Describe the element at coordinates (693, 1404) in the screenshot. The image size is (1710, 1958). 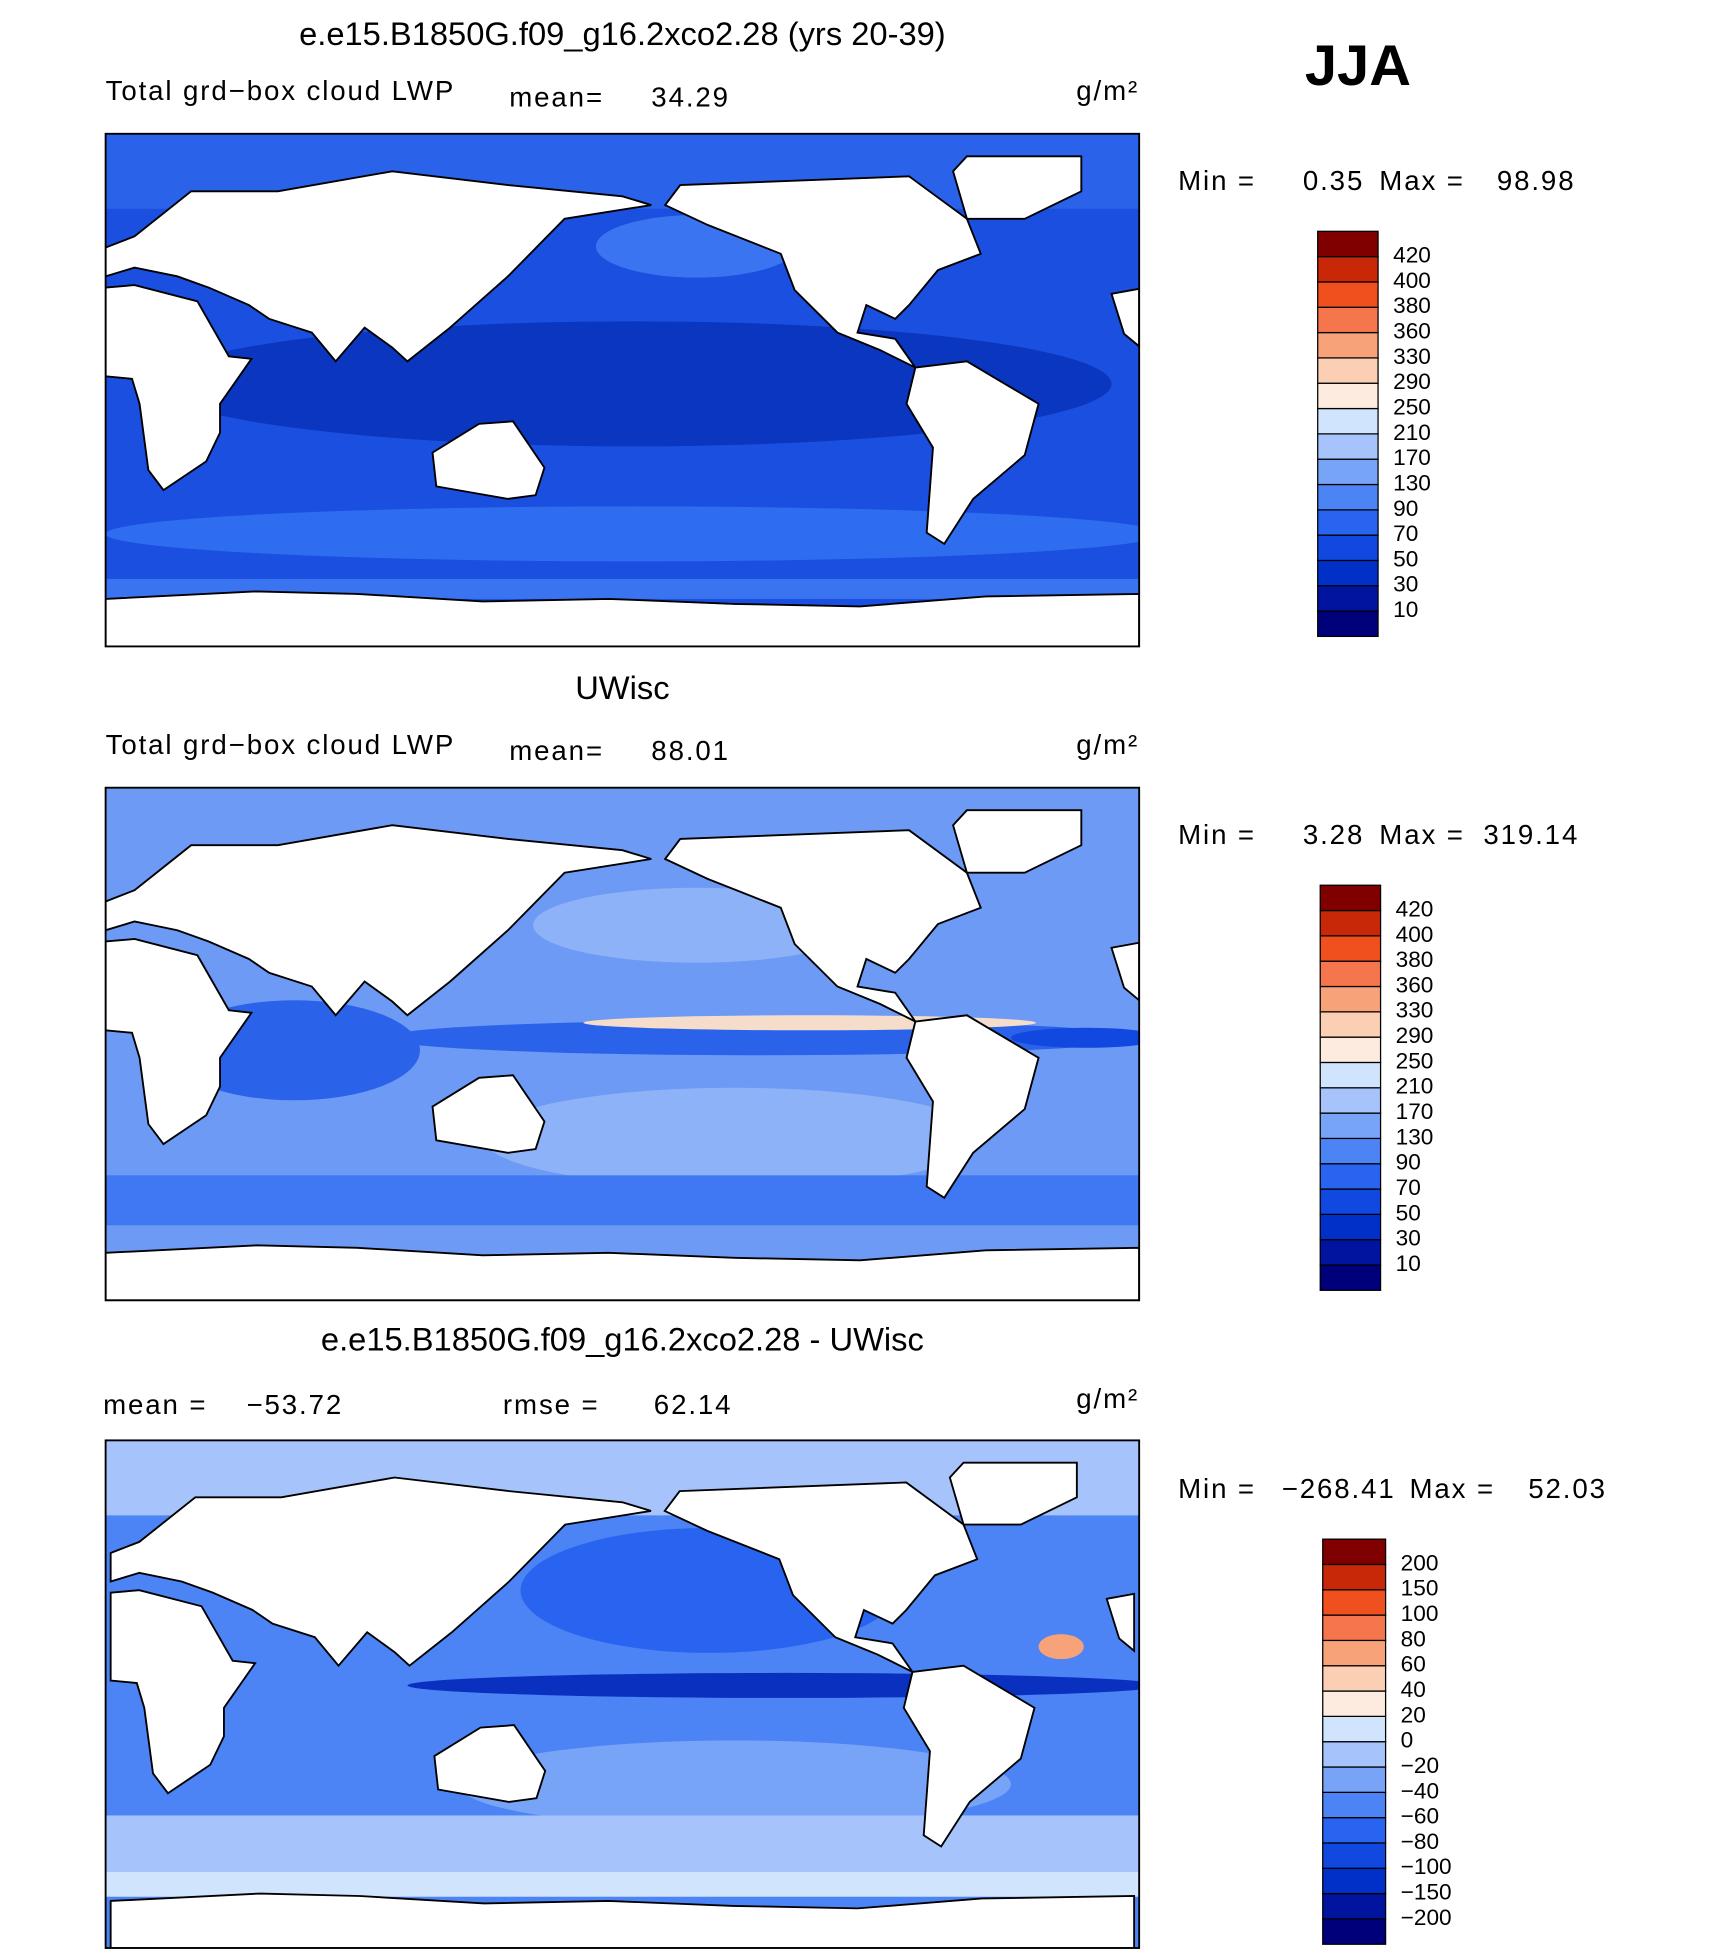
I see `rmse-value: 62.14` at that location.